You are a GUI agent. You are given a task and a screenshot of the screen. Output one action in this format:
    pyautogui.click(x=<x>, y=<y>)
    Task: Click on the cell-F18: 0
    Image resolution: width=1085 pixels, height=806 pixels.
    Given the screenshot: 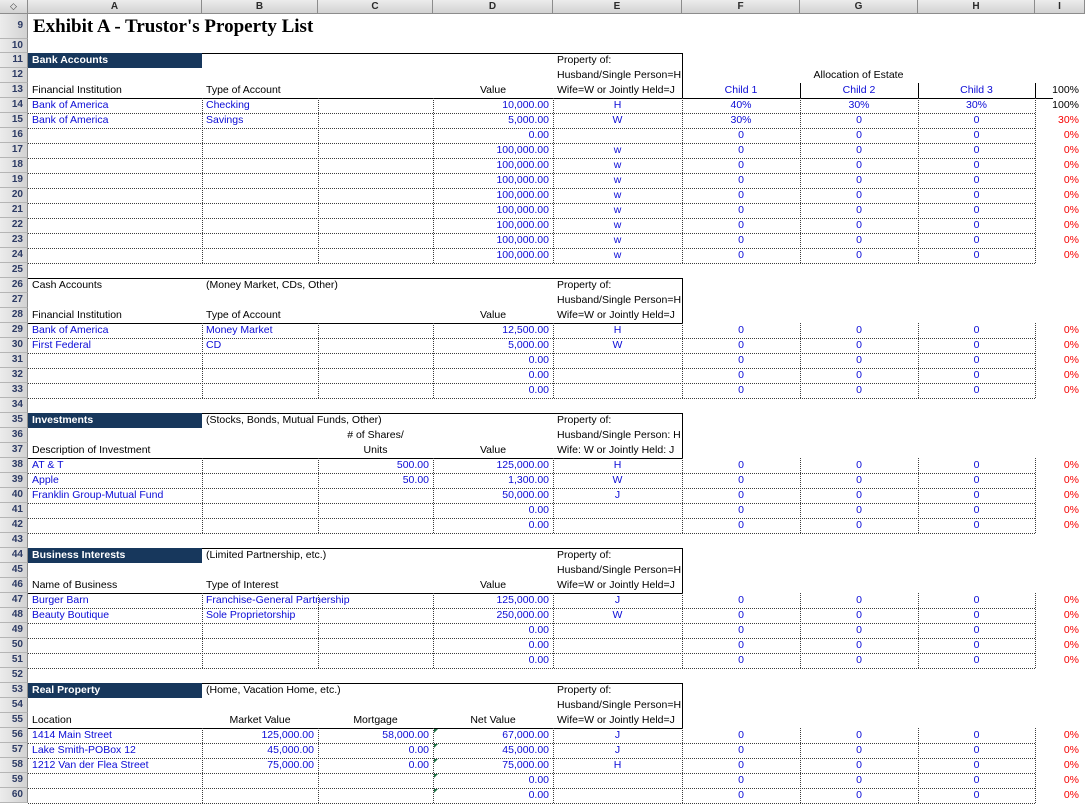 What is the action you would take?
    pyautogui.click(x=741, y=165)
    